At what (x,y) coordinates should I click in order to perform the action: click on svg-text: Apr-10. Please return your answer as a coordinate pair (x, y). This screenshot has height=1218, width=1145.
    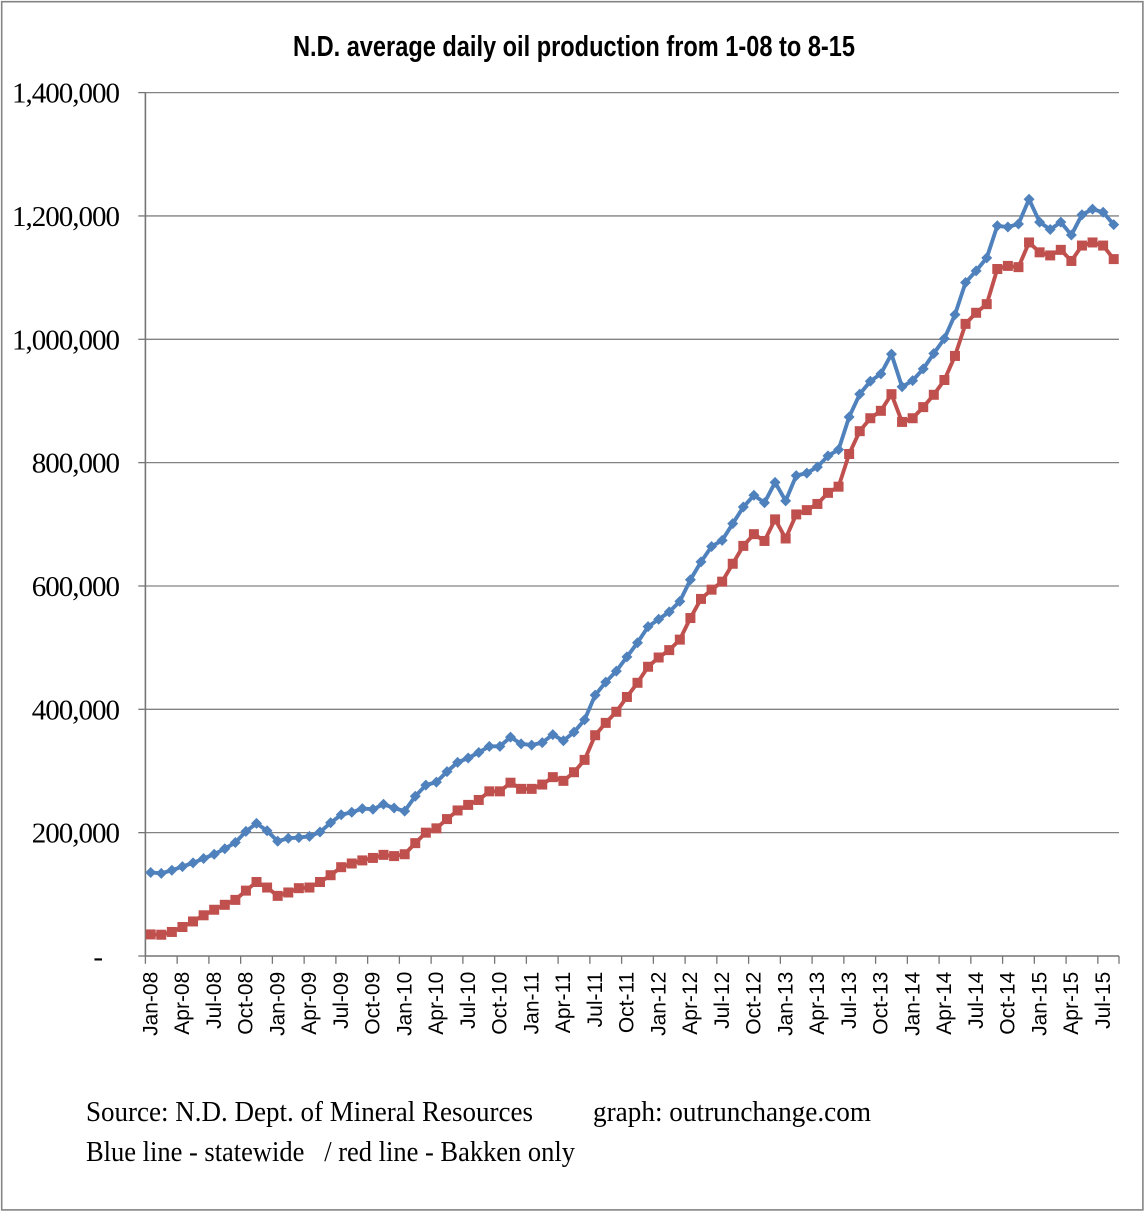
    Looking at the image, I should click on (436, 1003).